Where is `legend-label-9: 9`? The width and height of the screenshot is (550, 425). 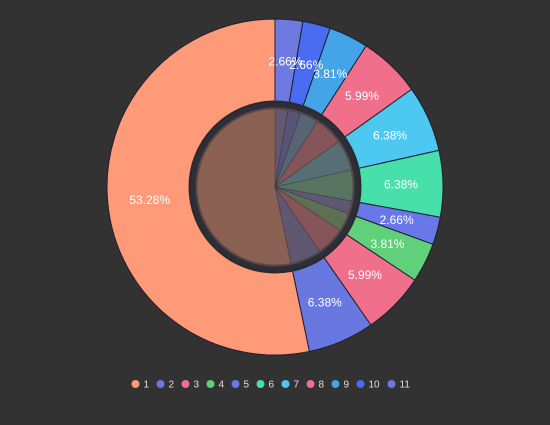
legend-label-9: 9 is located at coordinates (347, 385).